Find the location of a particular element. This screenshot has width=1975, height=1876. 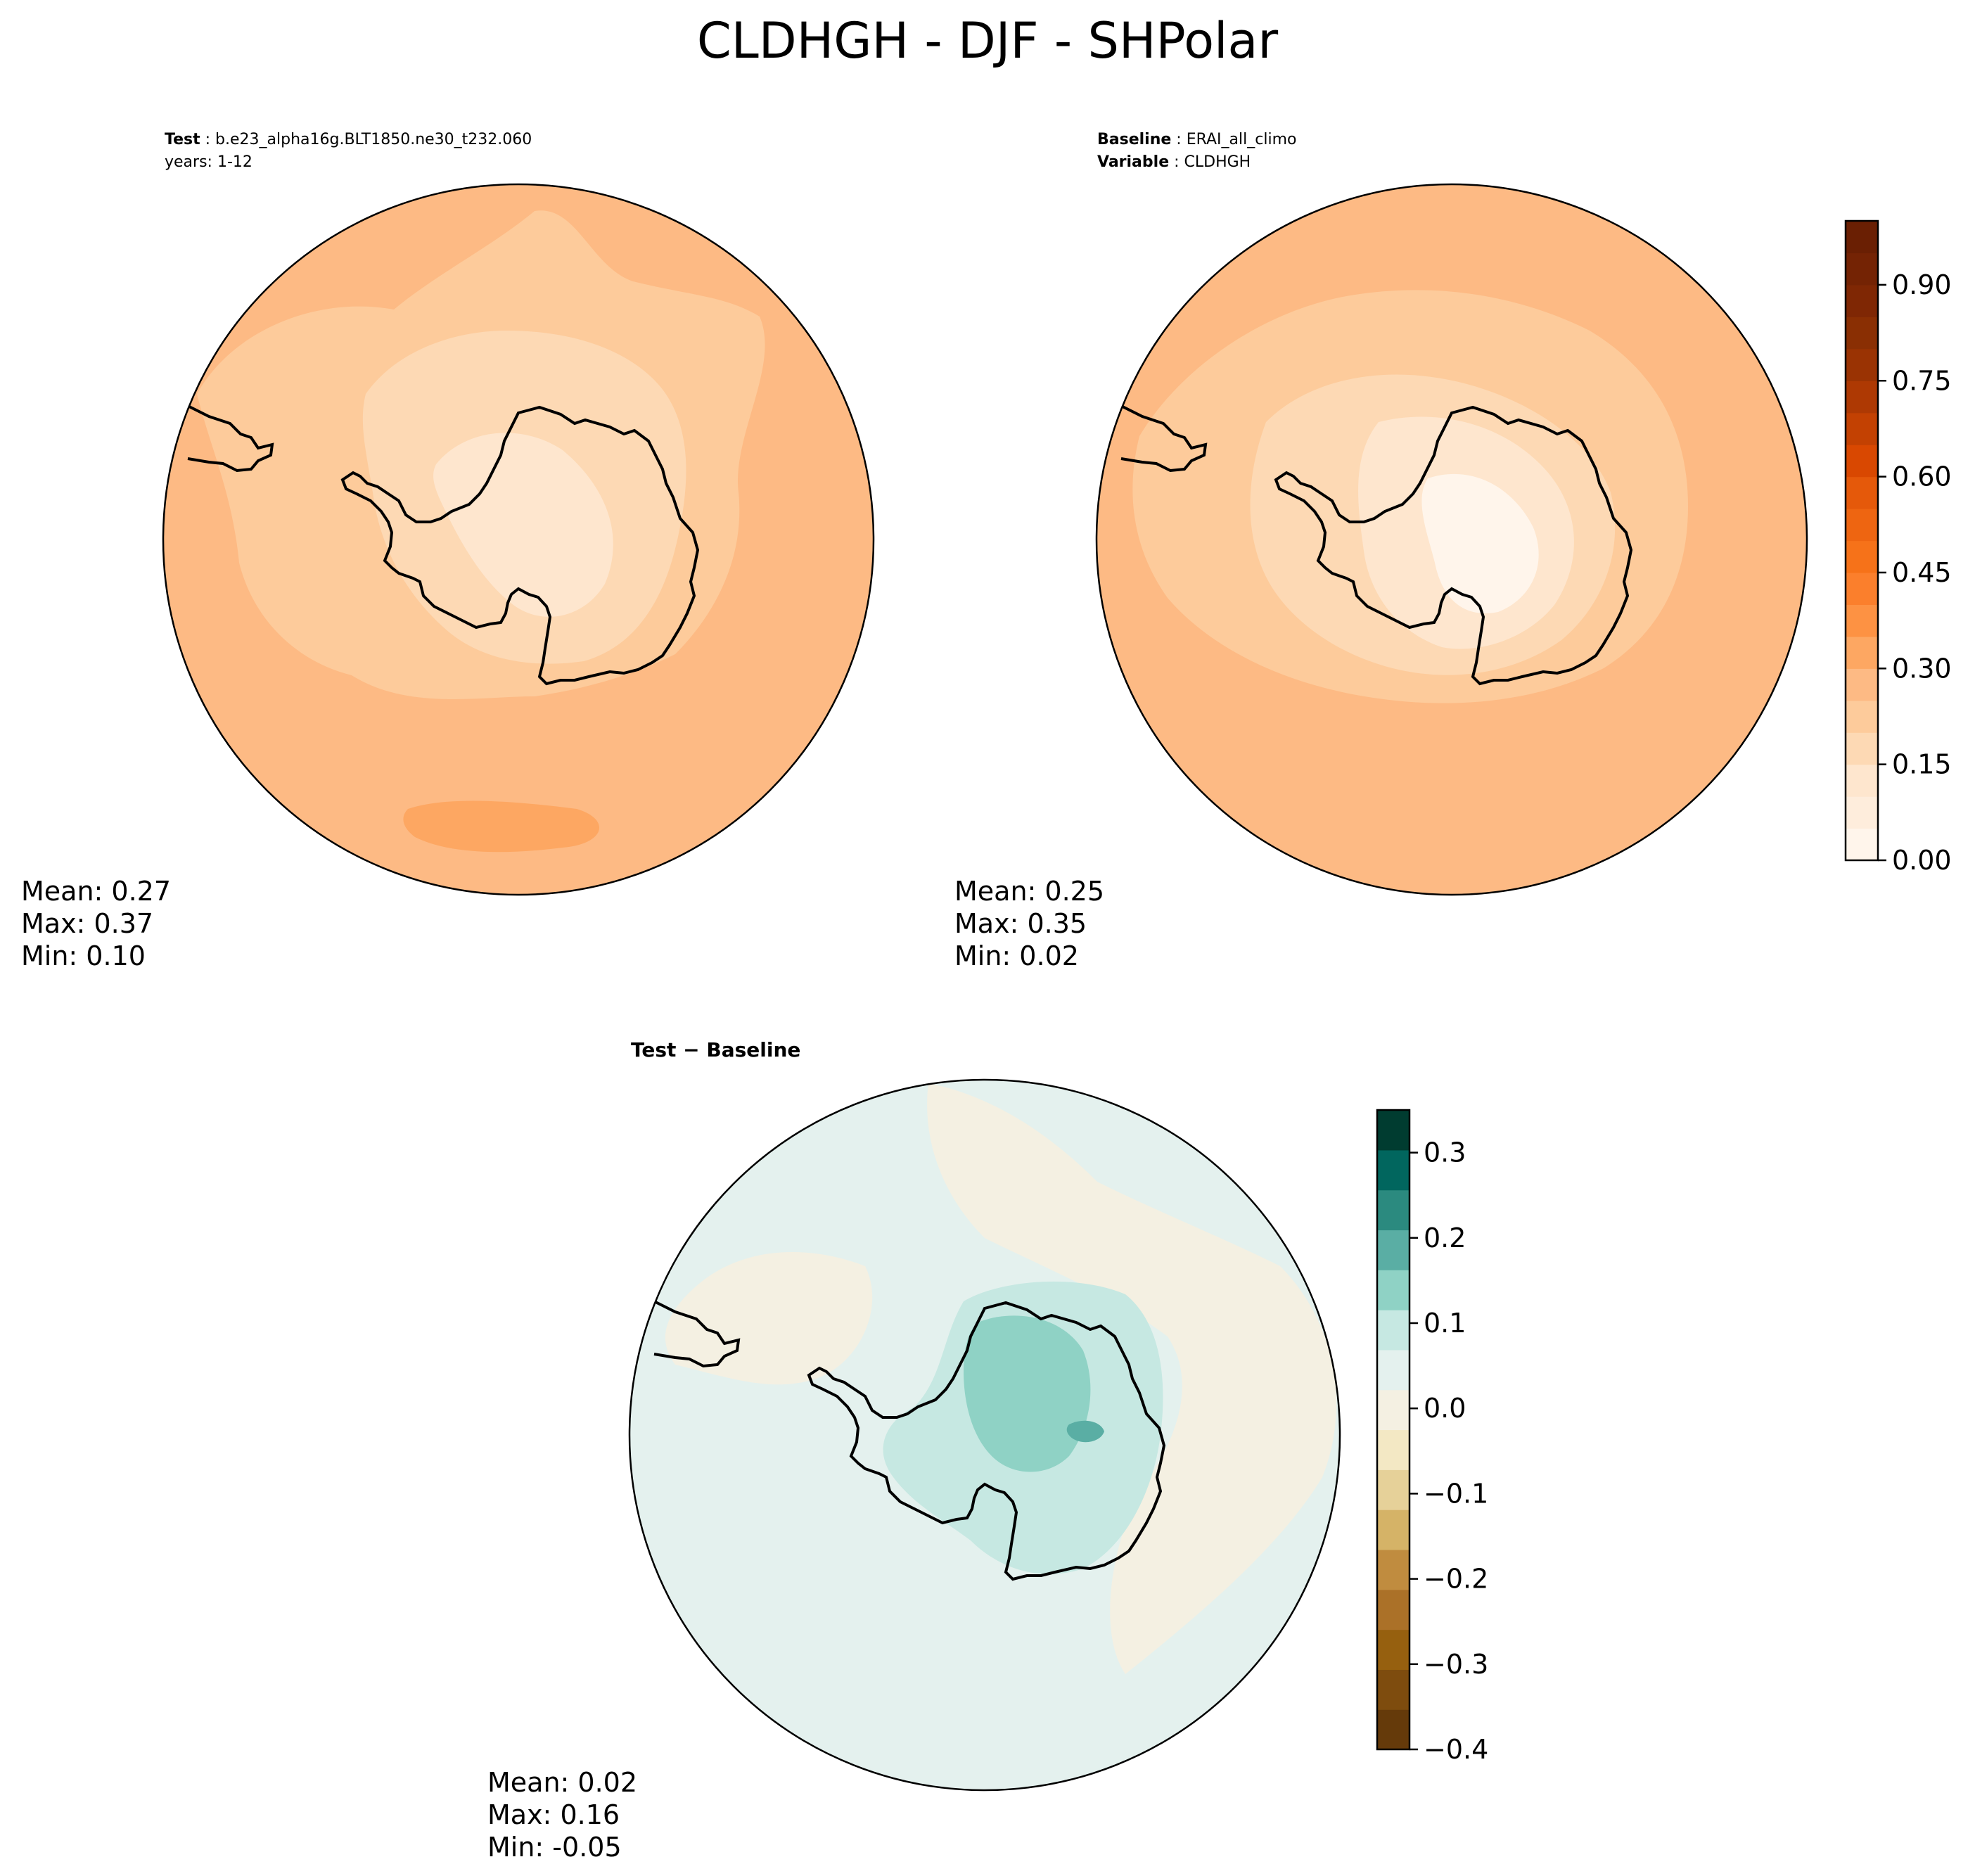

baseline-stat-min: Min: 0.02 is located at coordinates (1016, 955).